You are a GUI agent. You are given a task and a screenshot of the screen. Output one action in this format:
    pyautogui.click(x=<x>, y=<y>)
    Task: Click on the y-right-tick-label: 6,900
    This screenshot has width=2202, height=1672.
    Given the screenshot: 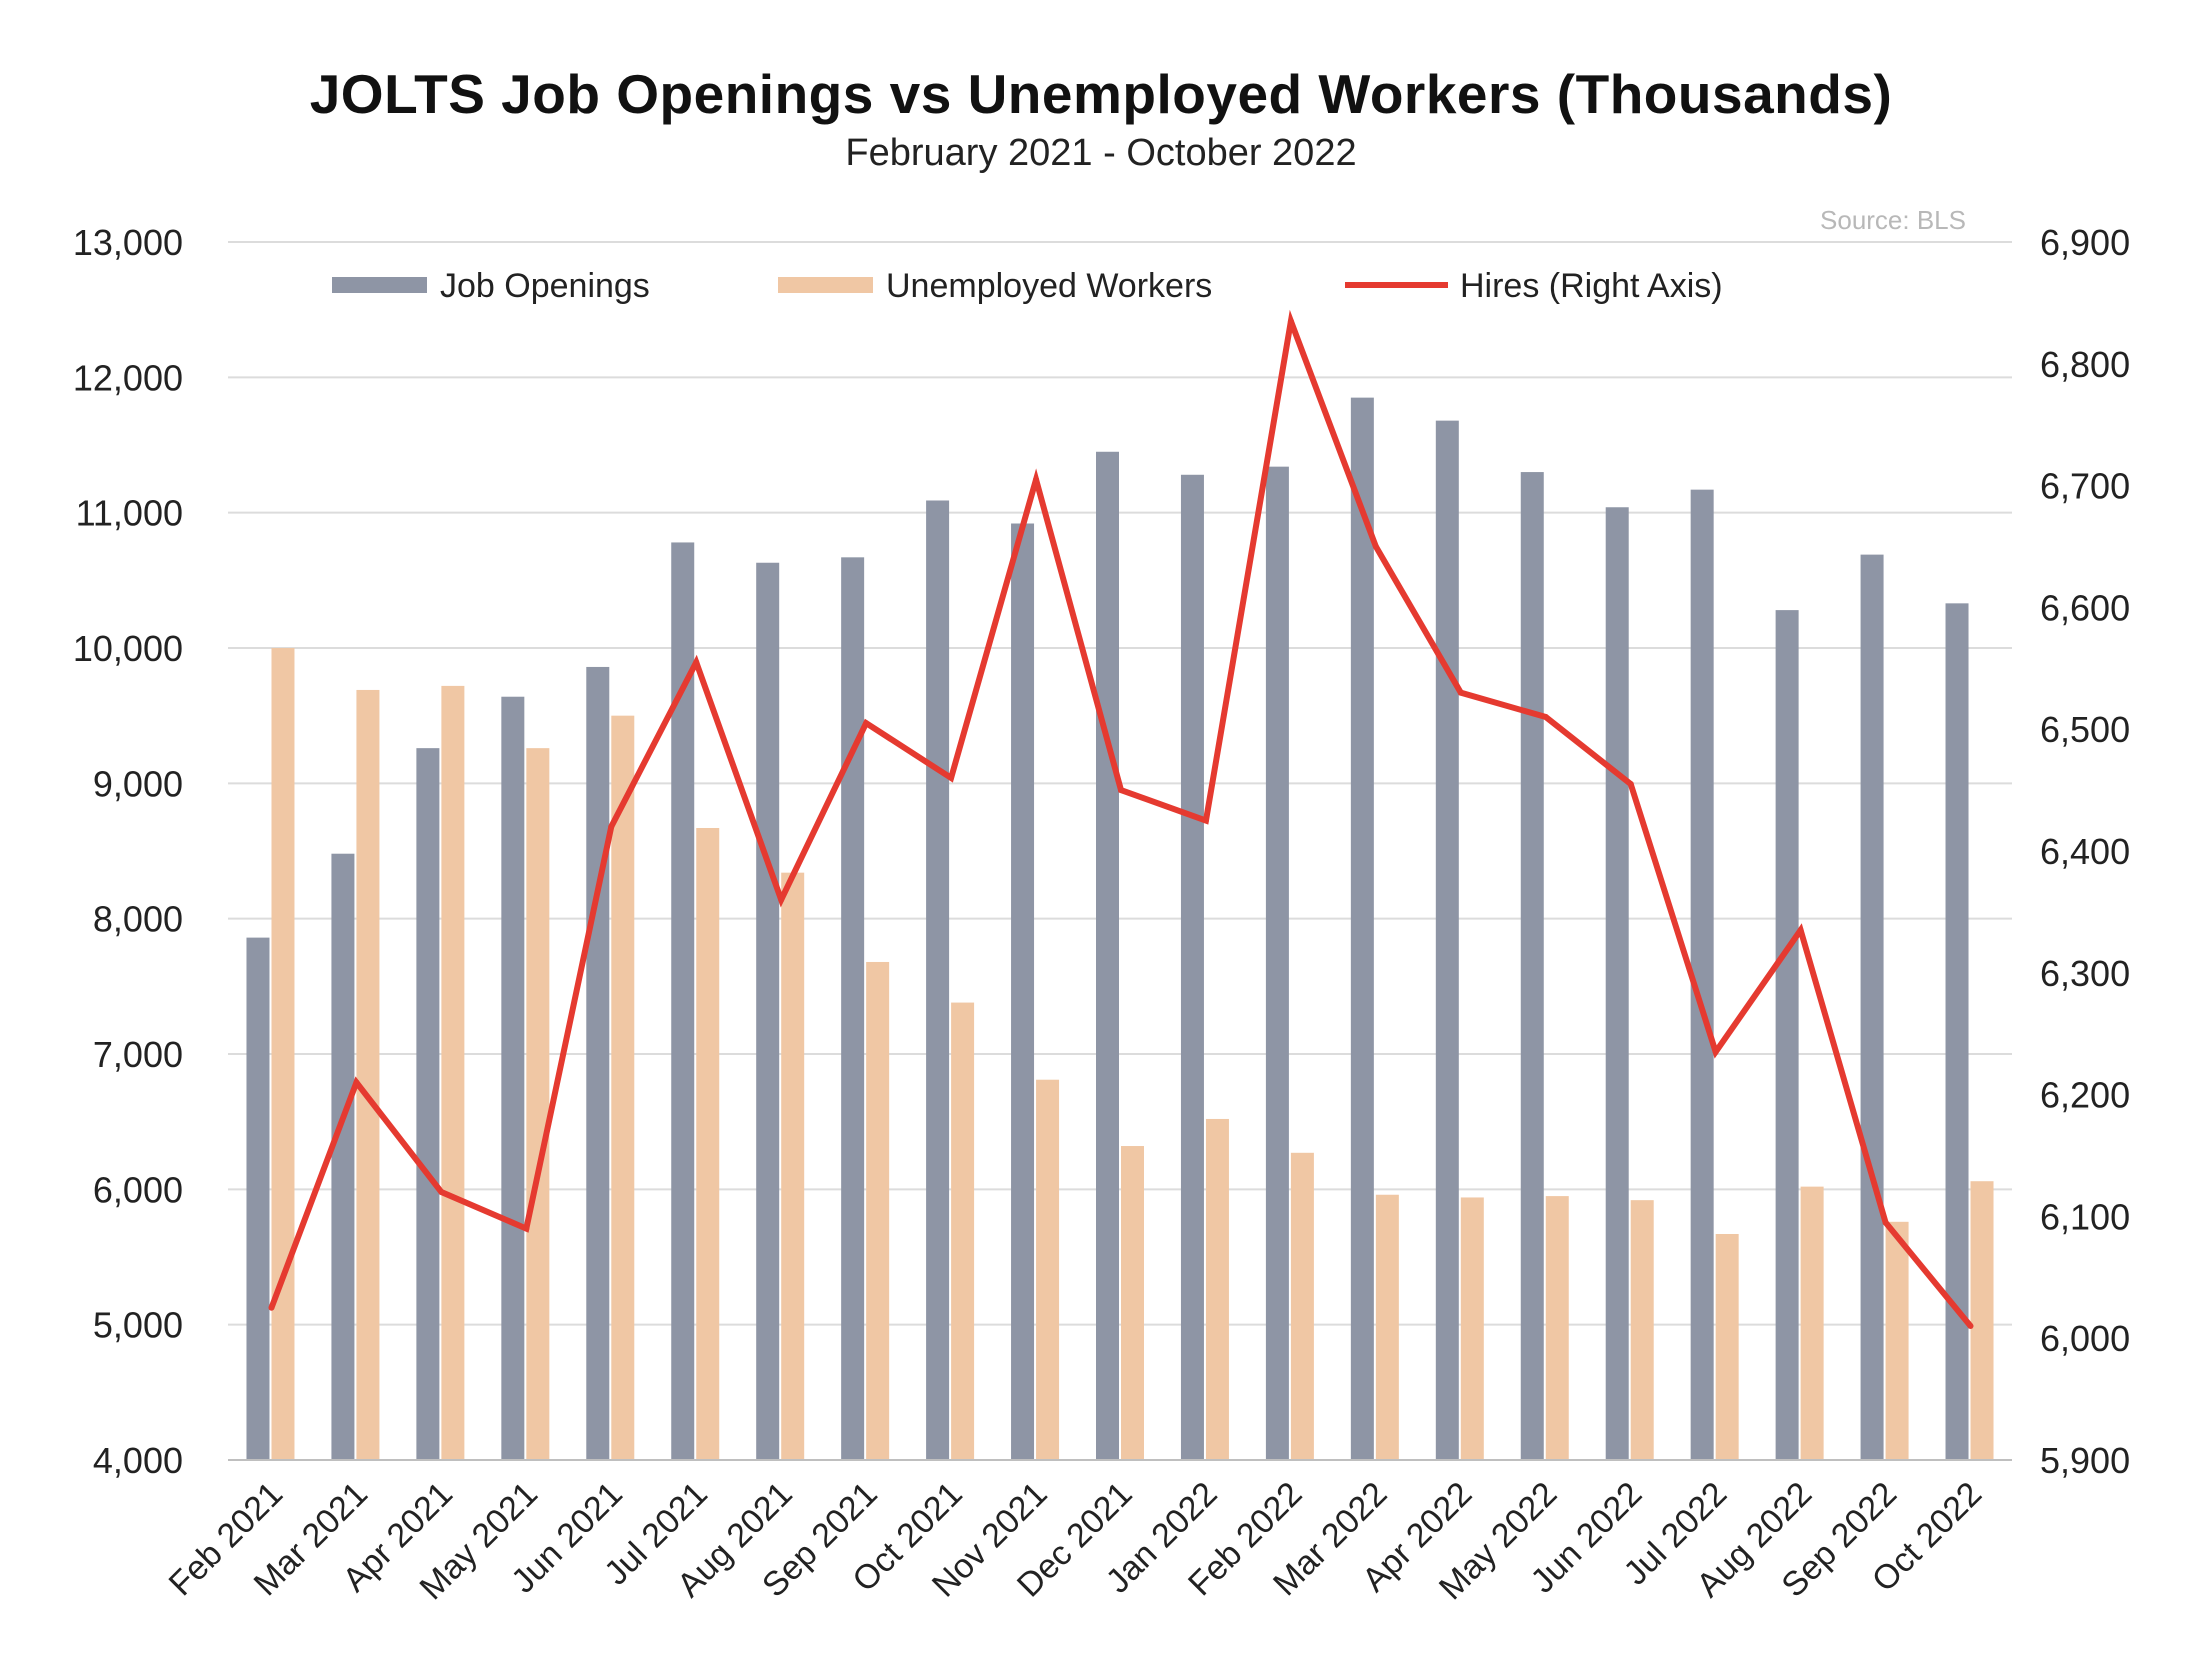 What is the action you would take?
    pyautogui.click(x=2085, y=242)
    